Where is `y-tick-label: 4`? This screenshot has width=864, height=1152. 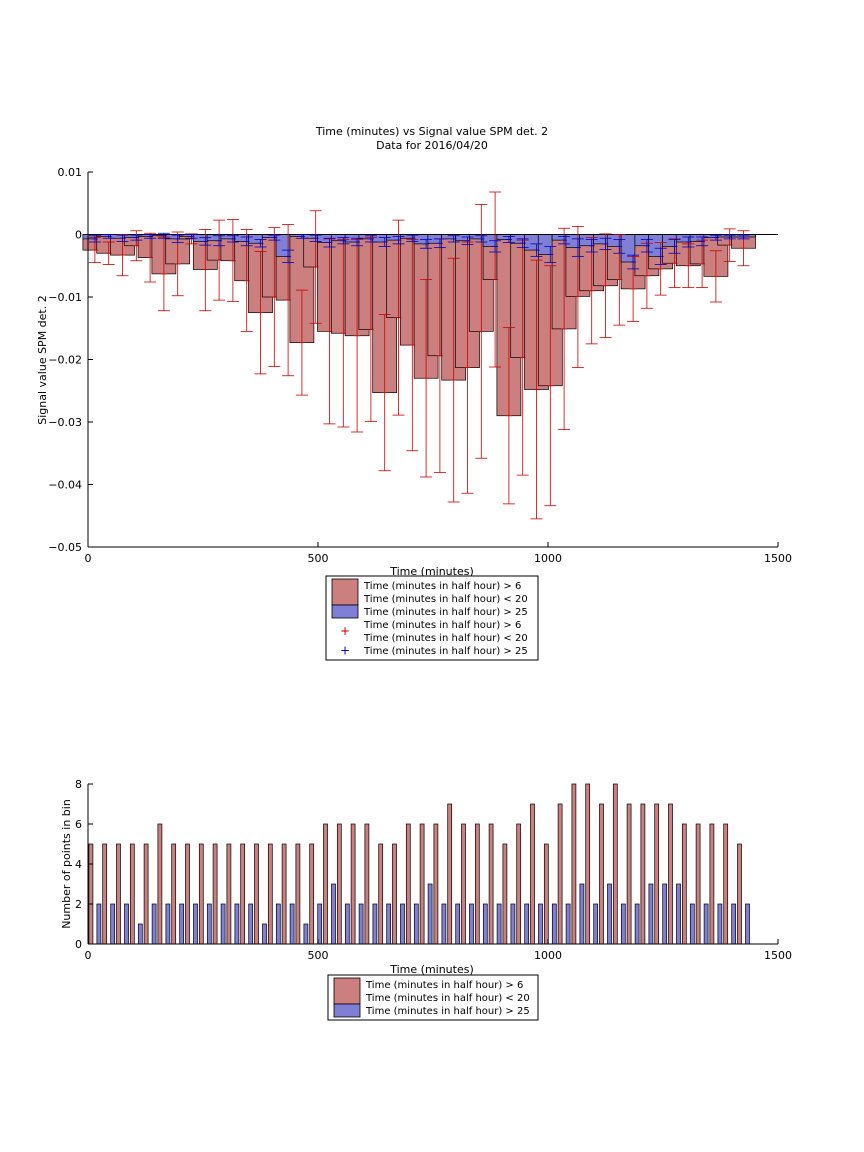 y-tick-label: 4 is located at coordinates (78, 864).